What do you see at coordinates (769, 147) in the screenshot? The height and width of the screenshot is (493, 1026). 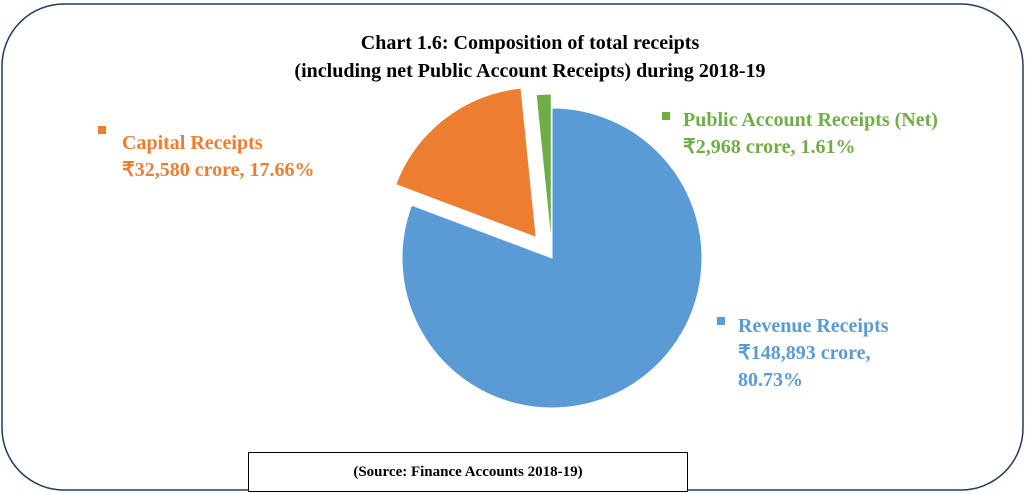 I see `value-label: ₹2,968 crore, 1.61%` at bounding box center [769, 147].